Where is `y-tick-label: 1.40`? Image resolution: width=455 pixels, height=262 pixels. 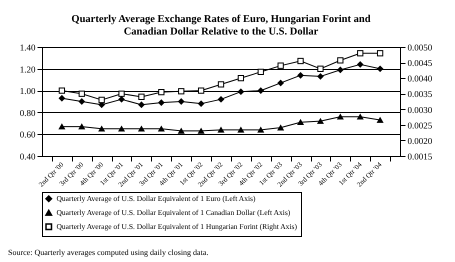
y-tick-label: 1.40 is located at coordinates (28, 47).